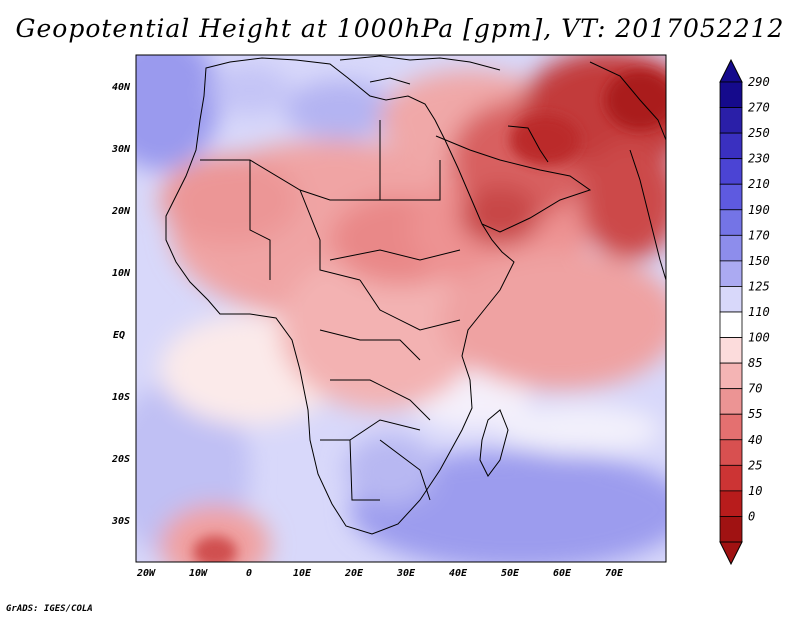 Image resolution: width=800 pixels, height=618 pixels. Describe the element at coordinates (121, 273) in the screenshot. I see `lat-label: 10N` at that location.